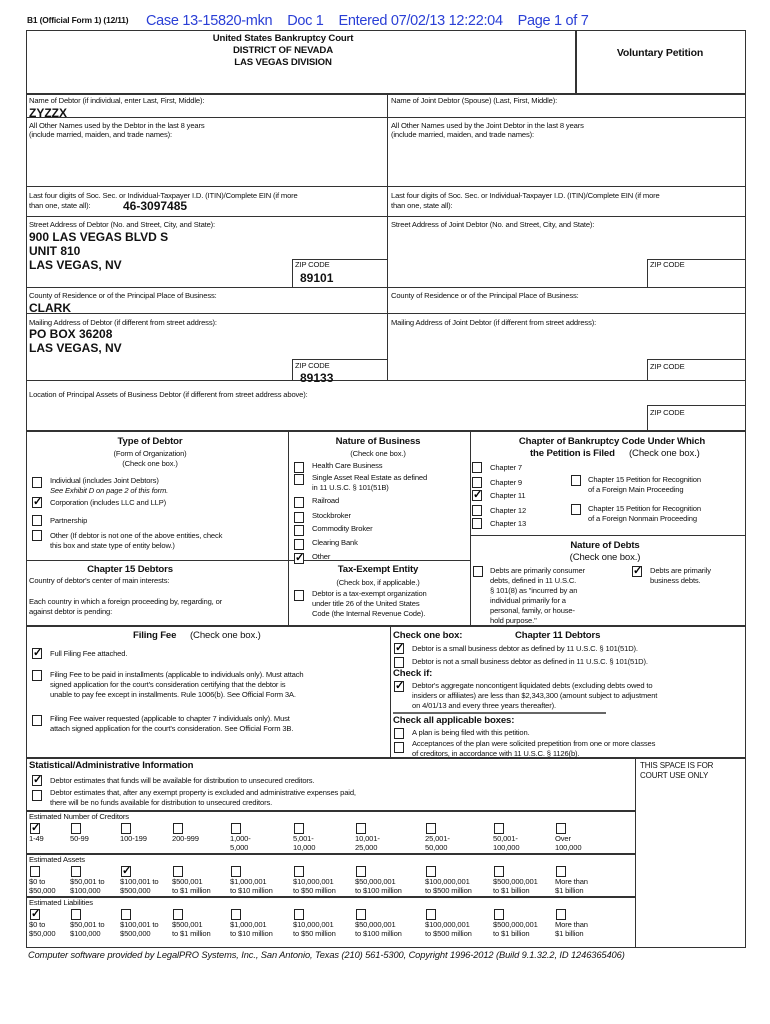  Describe the element at coordinates (447, 924) in the screenshot. I see `estimate-option-label: $100,000,001` at that location.